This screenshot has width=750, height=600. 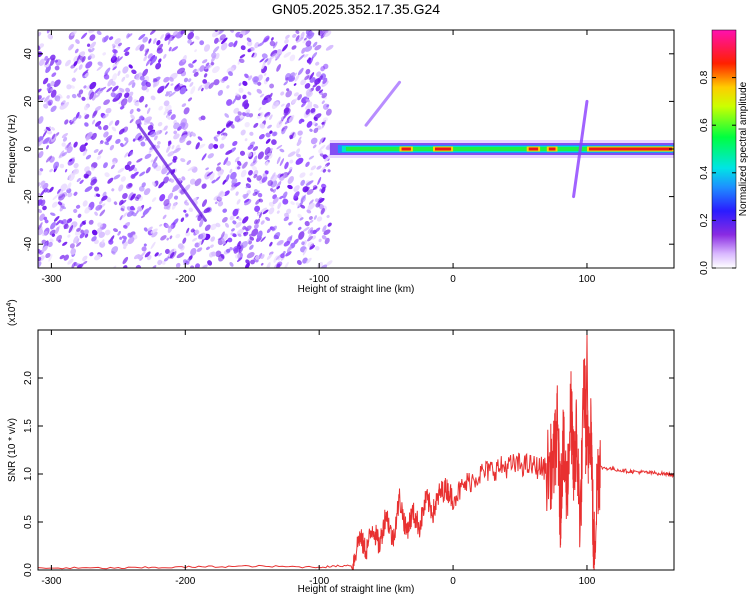 What do you see at coordinates (51, 279) in the screenshot?
I see `spectrogram-x-tick-label: -300` at bounding box center [51, 279].